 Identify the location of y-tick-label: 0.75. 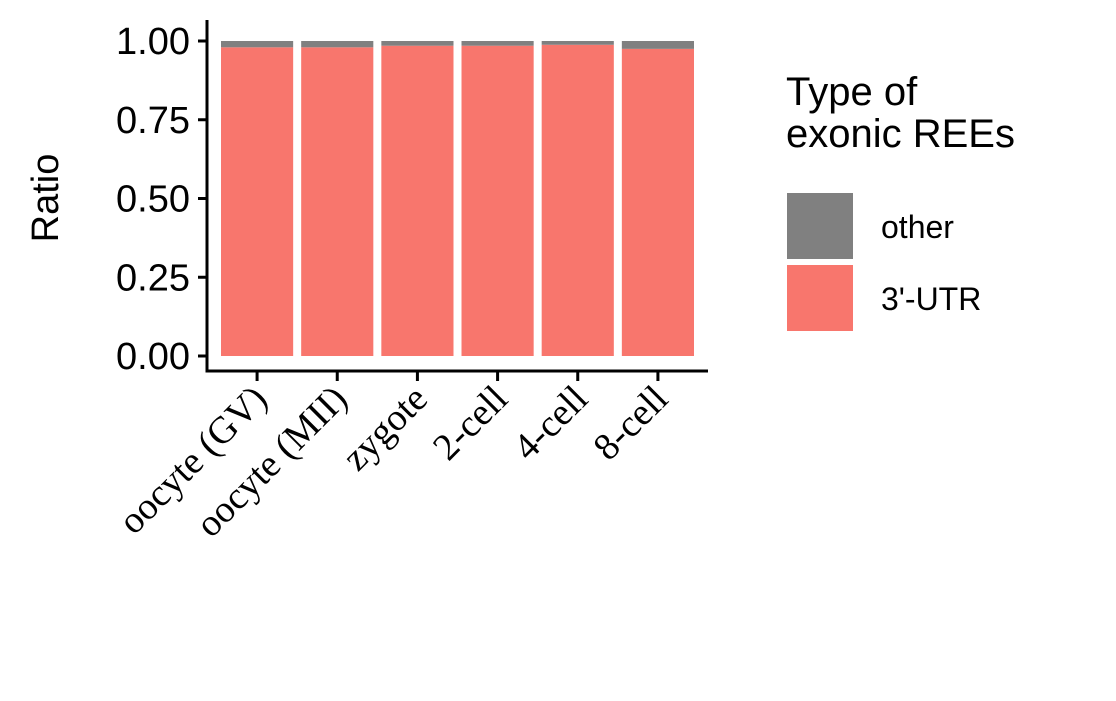
(153, 121).